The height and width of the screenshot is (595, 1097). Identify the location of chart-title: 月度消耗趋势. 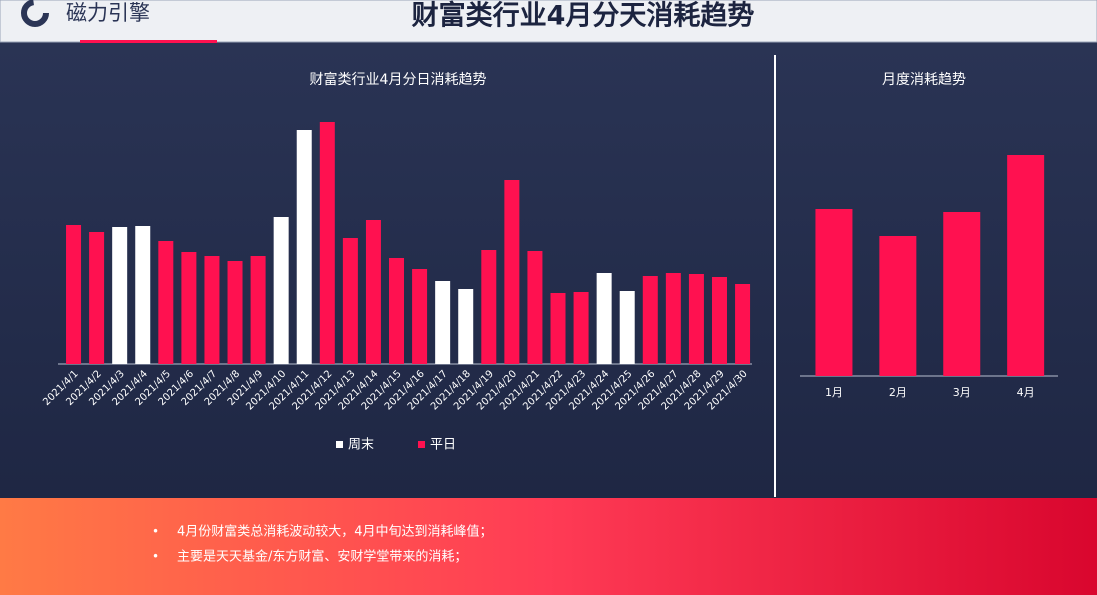
(924, 80).